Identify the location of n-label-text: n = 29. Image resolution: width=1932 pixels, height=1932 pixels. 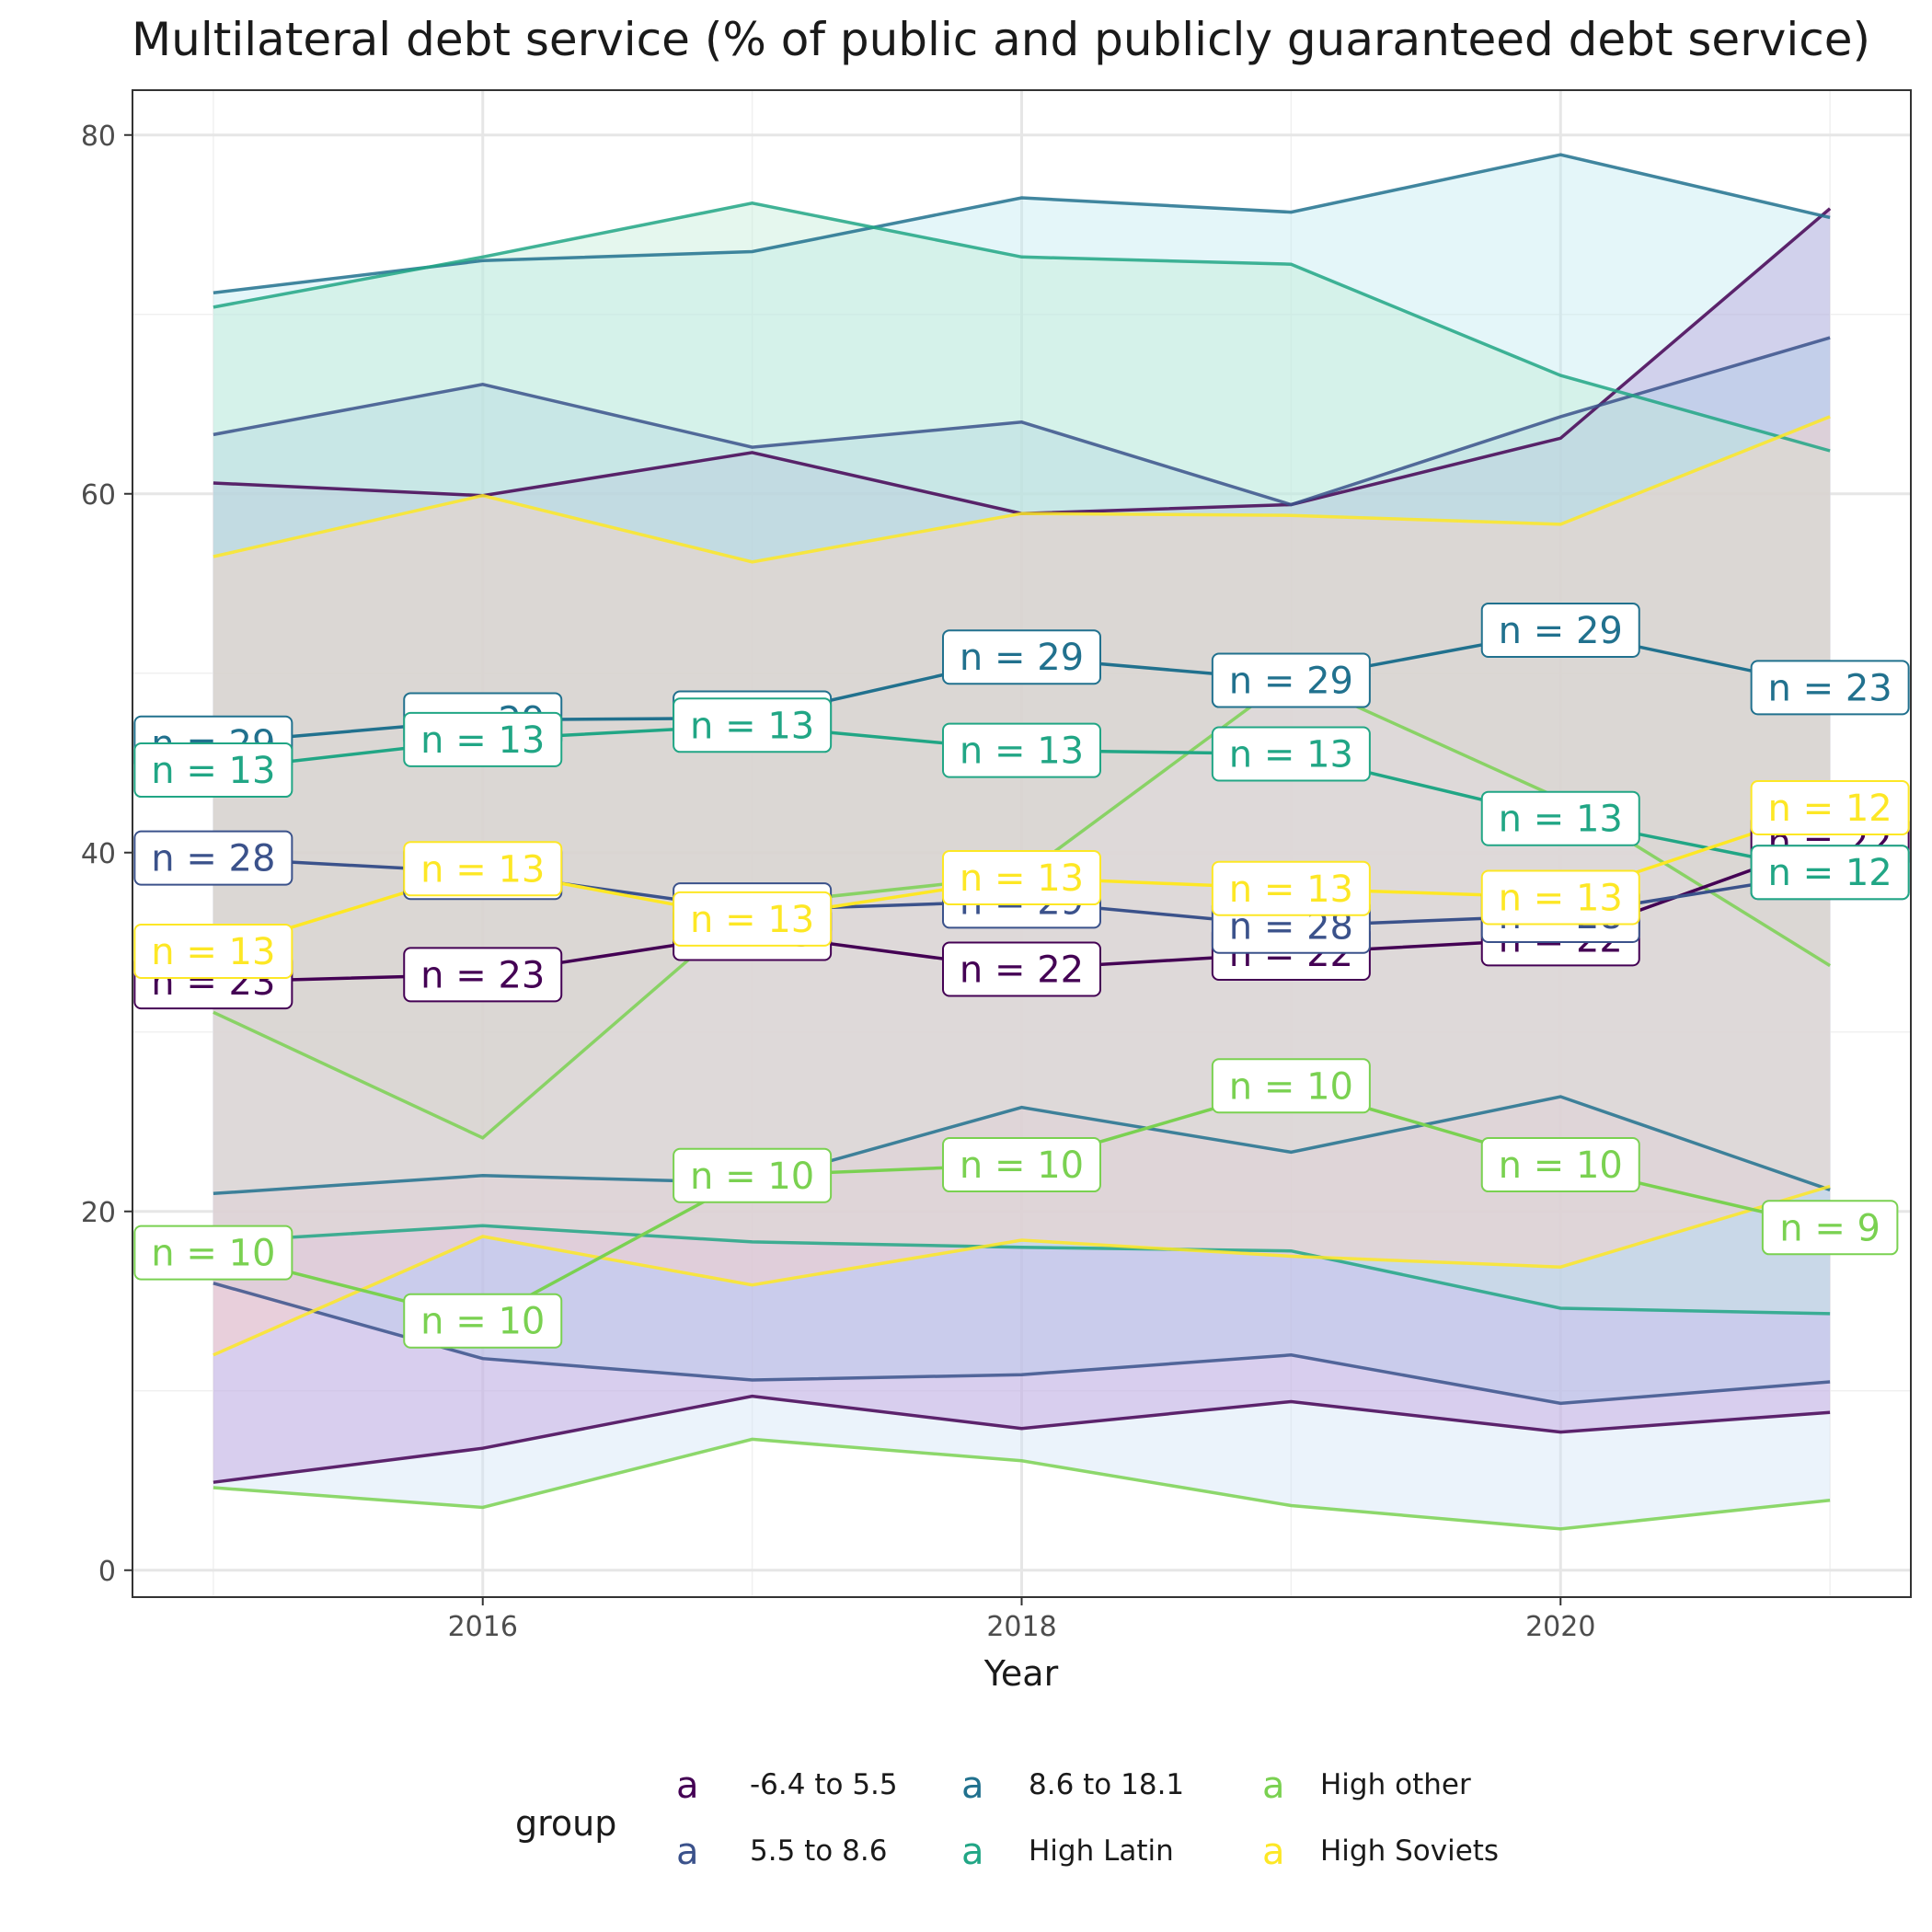
(1561, 631).